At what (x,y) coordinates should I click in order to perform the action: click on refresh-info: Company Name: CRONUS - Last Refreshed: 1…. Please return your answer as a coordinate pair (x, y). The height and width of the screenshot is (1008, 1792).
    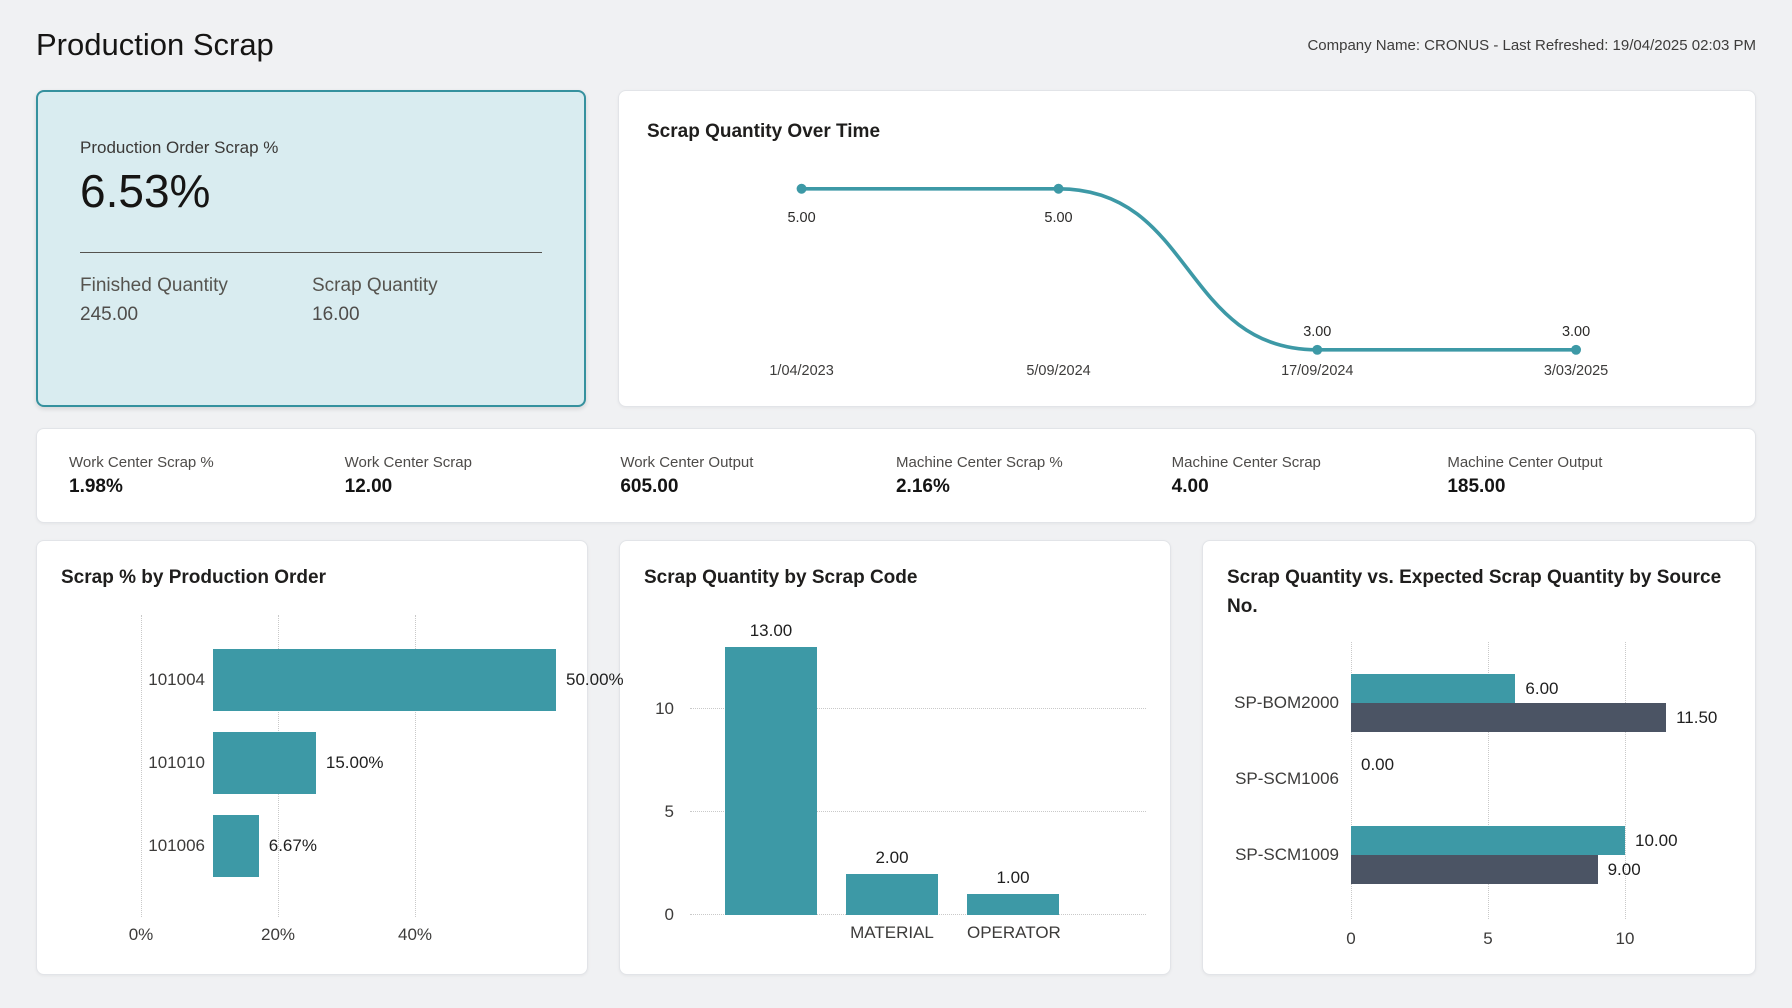
    Looking at the image, I should click on (1531, 45).